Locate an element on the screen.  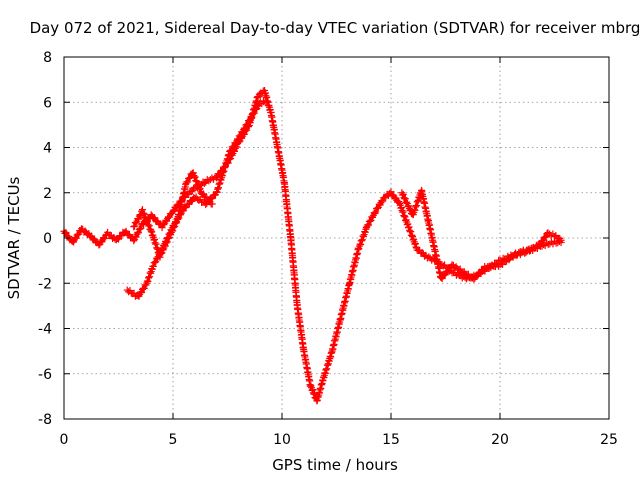
y-tick-label: 6 is located at coordinates (47, 103).